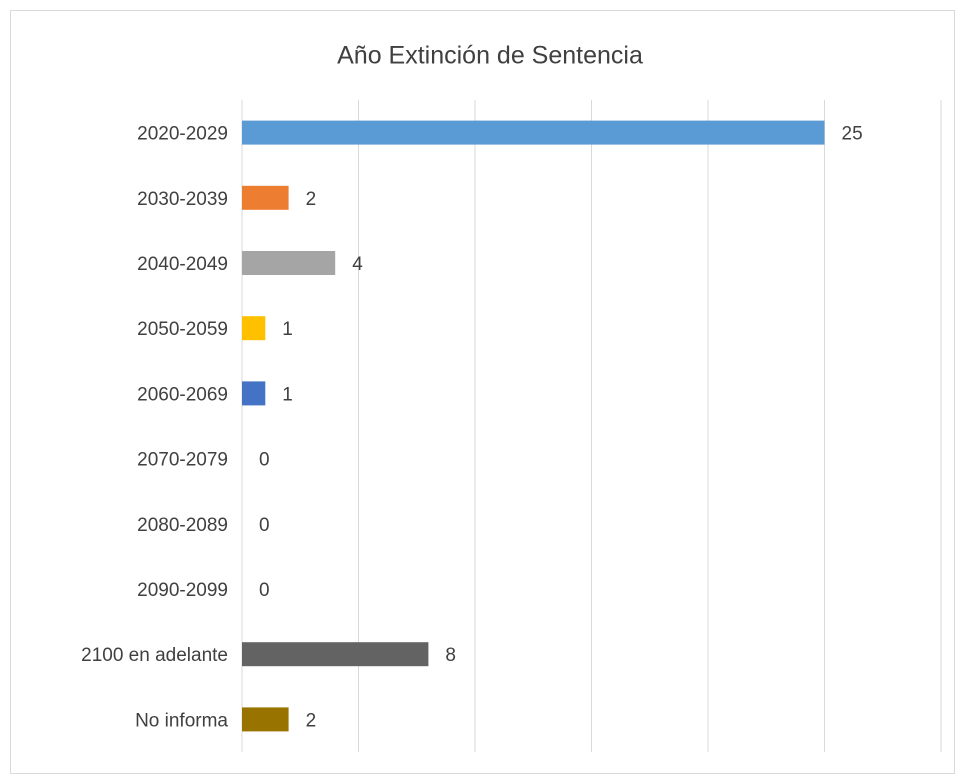  I want to click on y-tick-label: 2050-2059, so click(182, 329).